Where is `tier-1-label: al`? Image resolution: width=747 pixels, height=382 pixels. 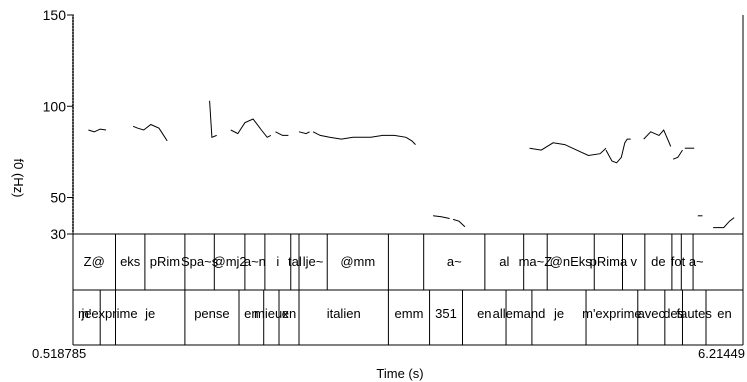 tier-1-label: al is located at coordinates (504, 261).